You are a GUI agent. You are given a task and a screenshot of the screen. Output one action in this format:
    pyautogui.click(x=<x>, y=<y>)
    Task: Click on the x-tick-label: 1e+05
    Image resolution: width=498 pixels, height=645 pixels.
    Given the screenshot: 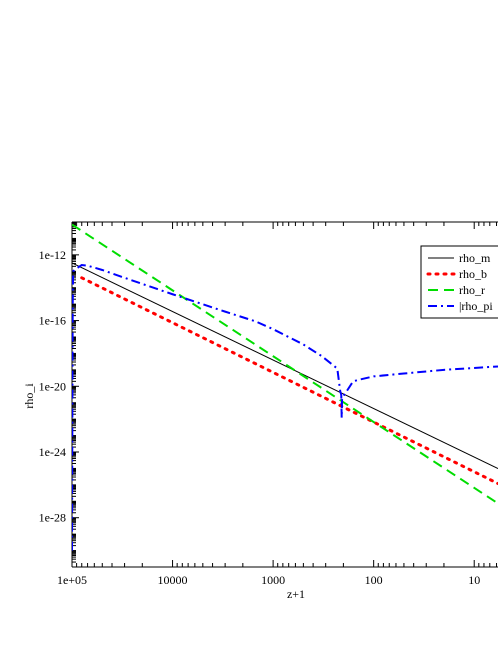 What is the action you would take?
    pyautogui.click(x=72, y=580)
    